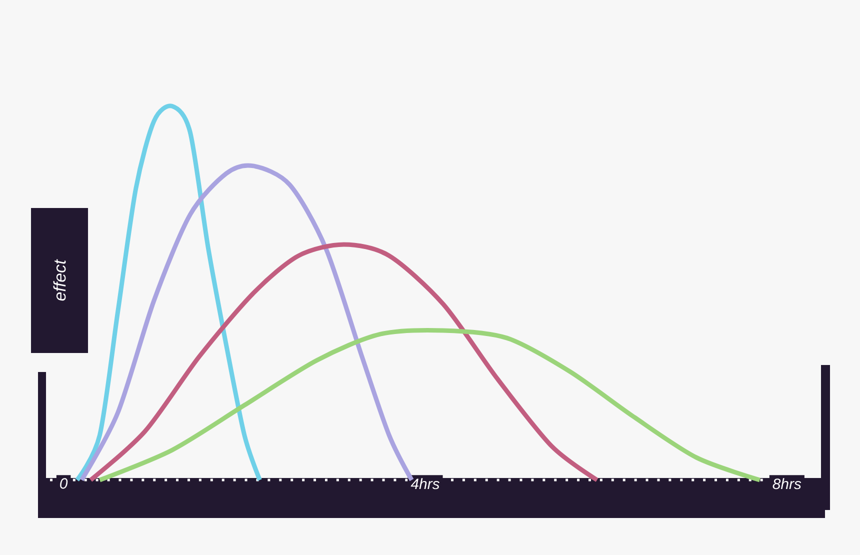  I want to click on x-tick-label: 8hrs, so click(787, 484).